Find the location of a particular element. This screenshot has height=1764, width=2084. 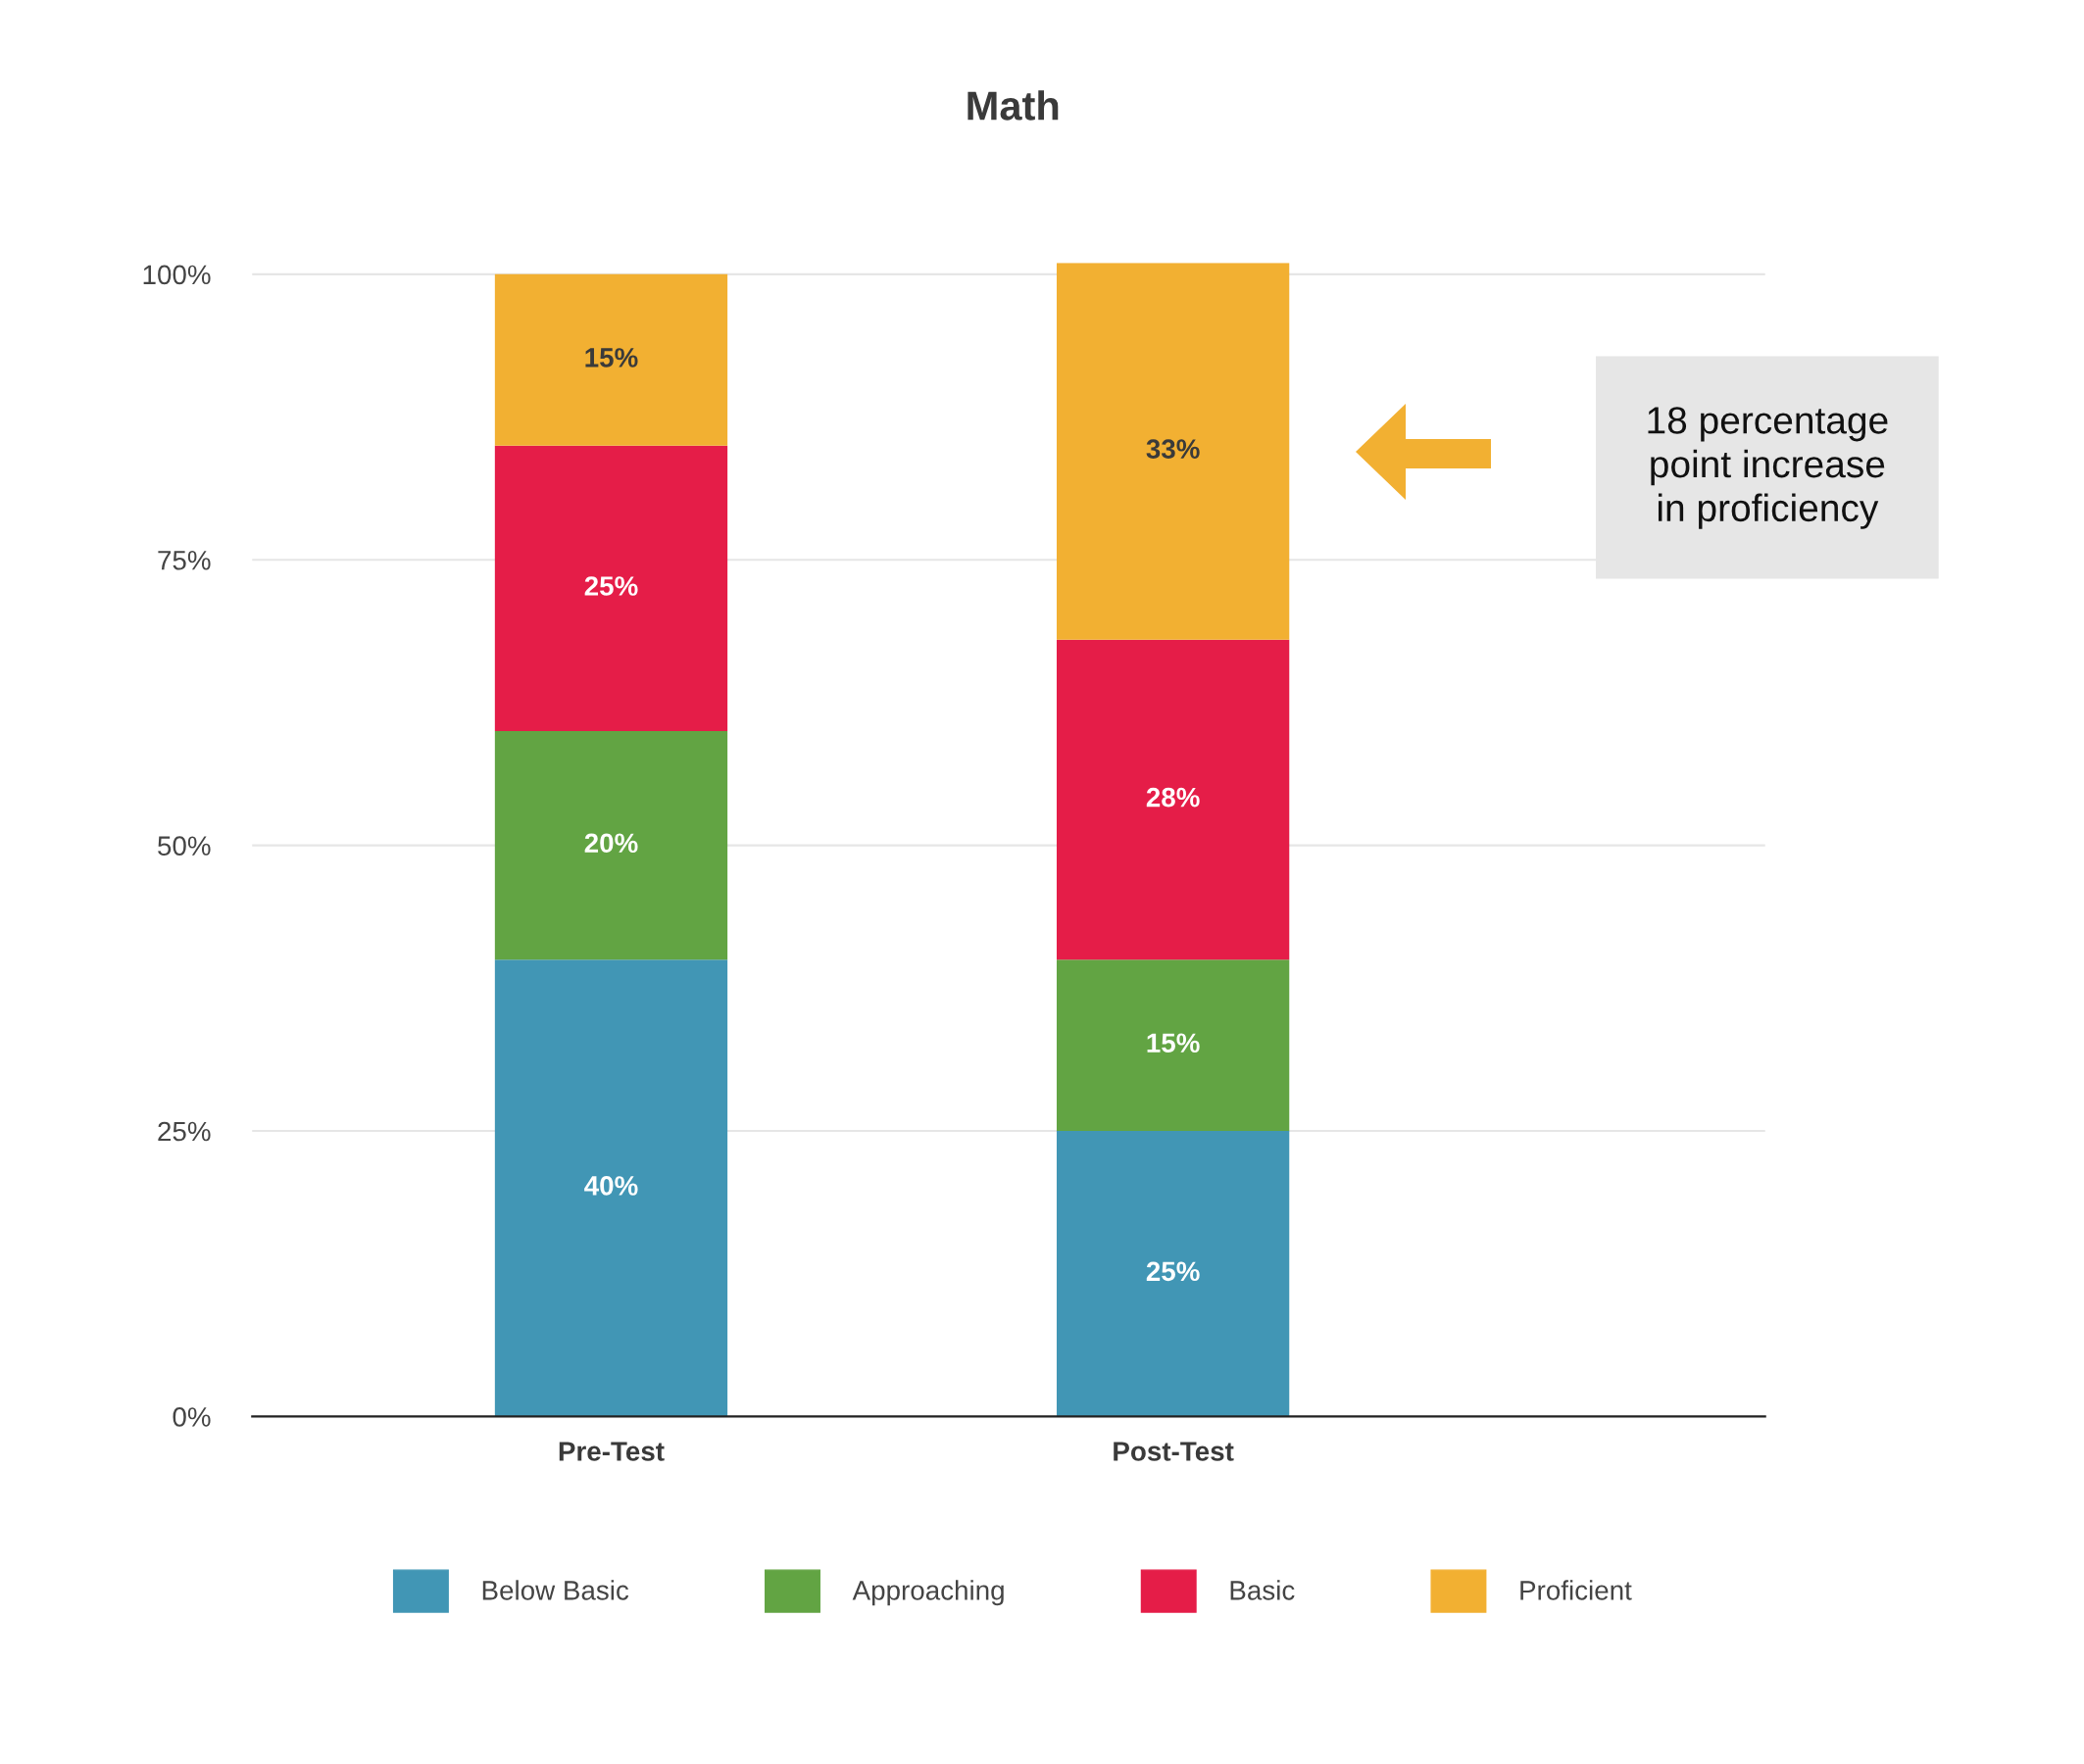

annotation: 18 percentage point increase in proficiency is located at coordinates (1768, 468).